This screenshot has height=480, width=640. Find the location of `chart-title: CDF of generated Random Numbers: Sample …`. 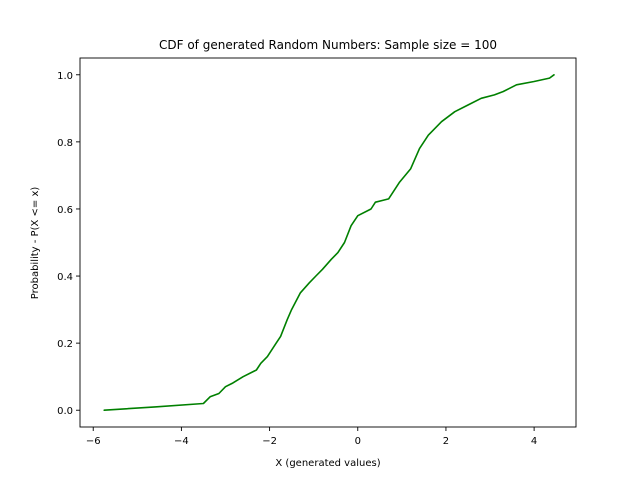

chart-title: CDF of generated Random Numbers: Sample … is located at coordinates (328, 45).